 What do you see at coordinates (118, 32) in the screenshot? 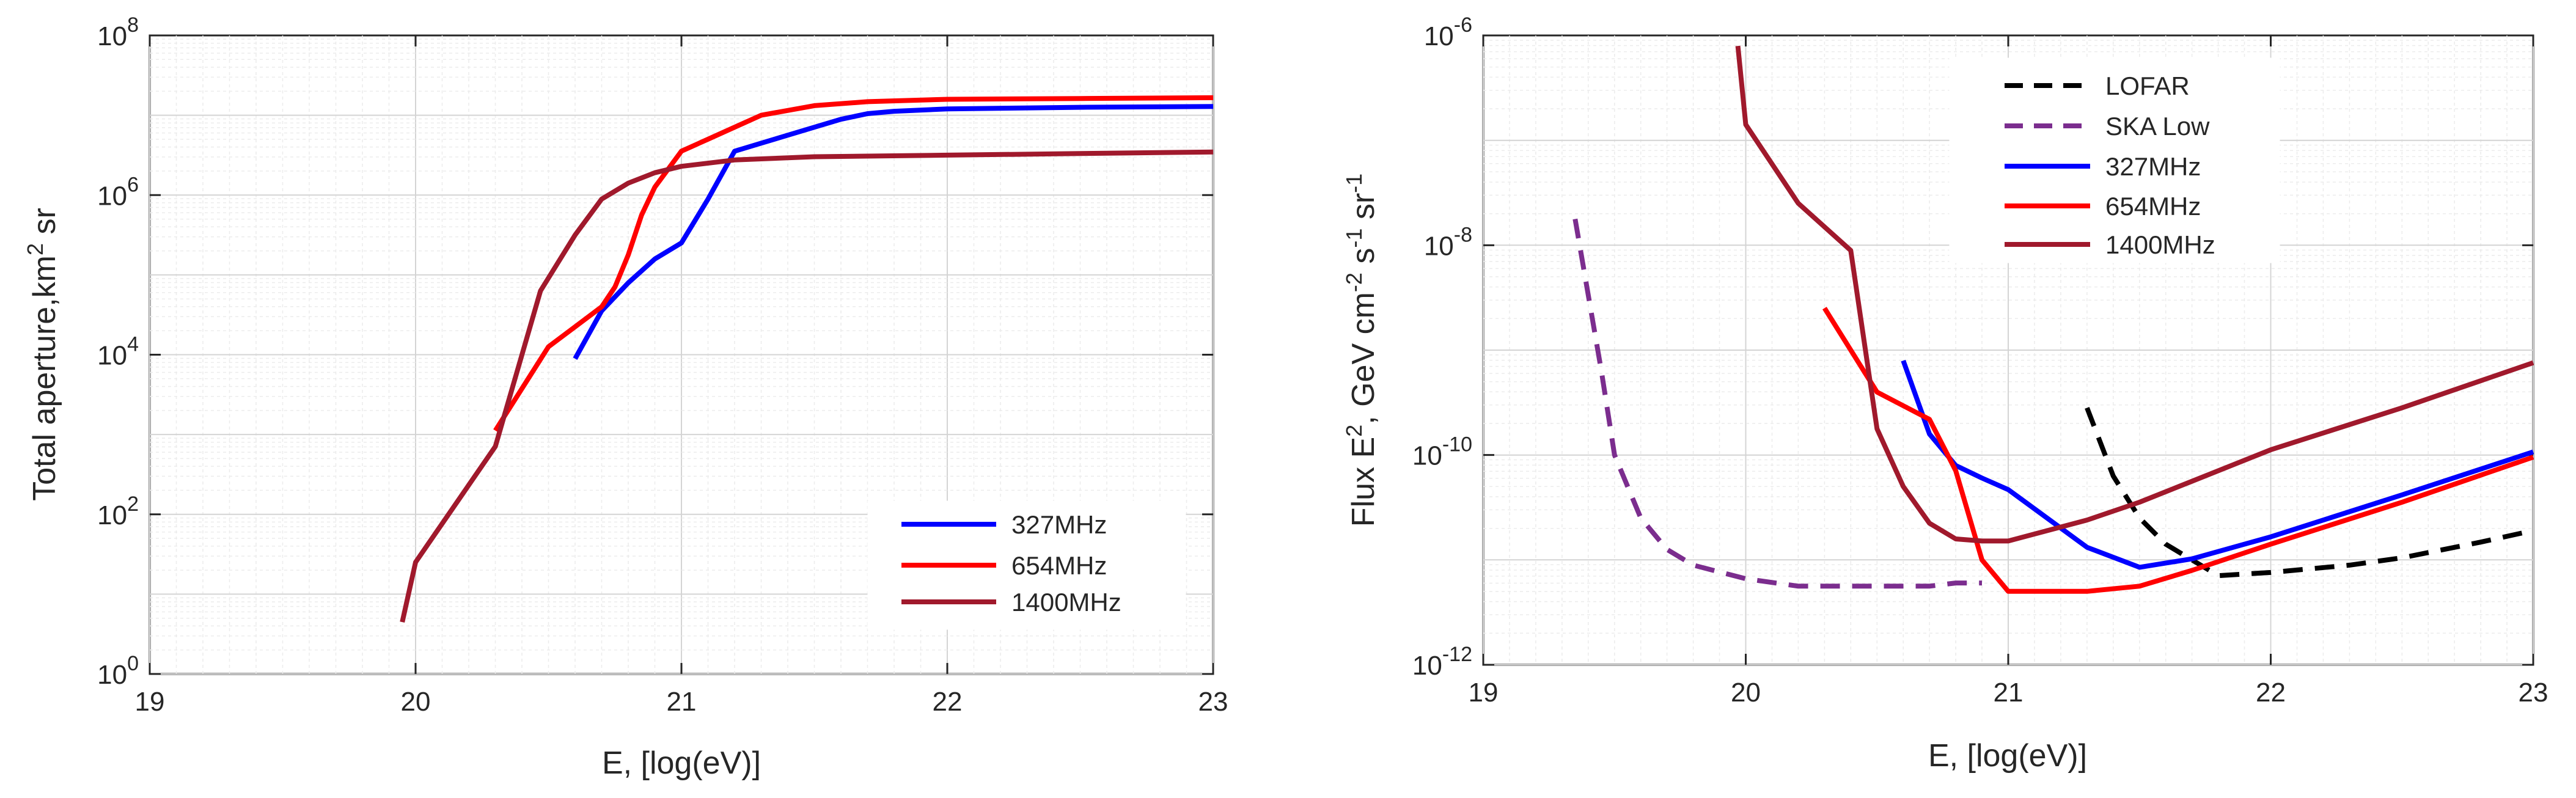
I see `aperture-y-tick-label: 10⁸` at bounding box center [118, 32].